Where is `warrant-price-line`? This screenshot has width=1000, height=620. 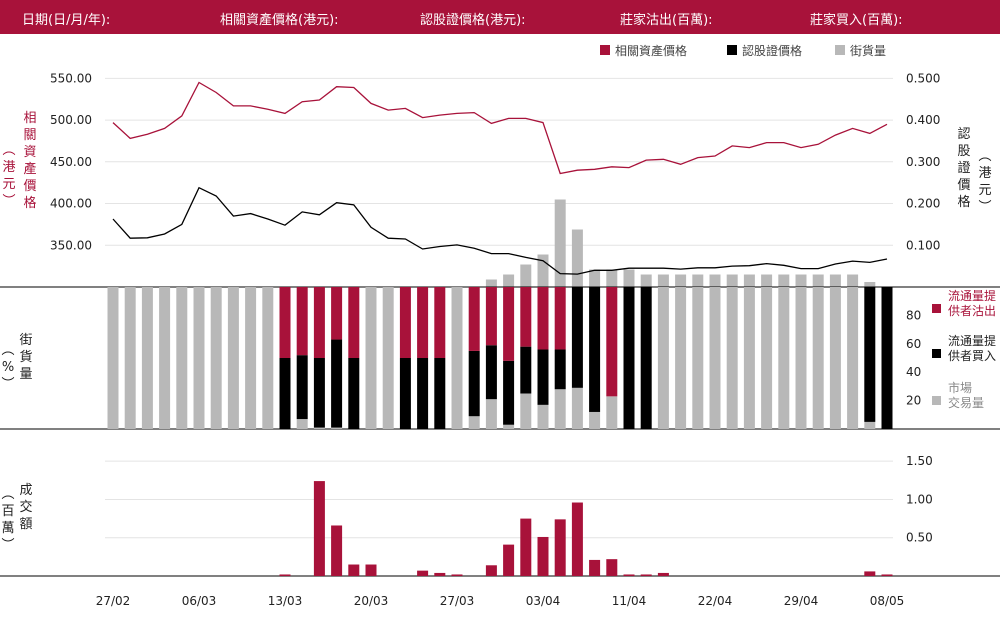
warrant-price-line is located at coordinates (500, 230).